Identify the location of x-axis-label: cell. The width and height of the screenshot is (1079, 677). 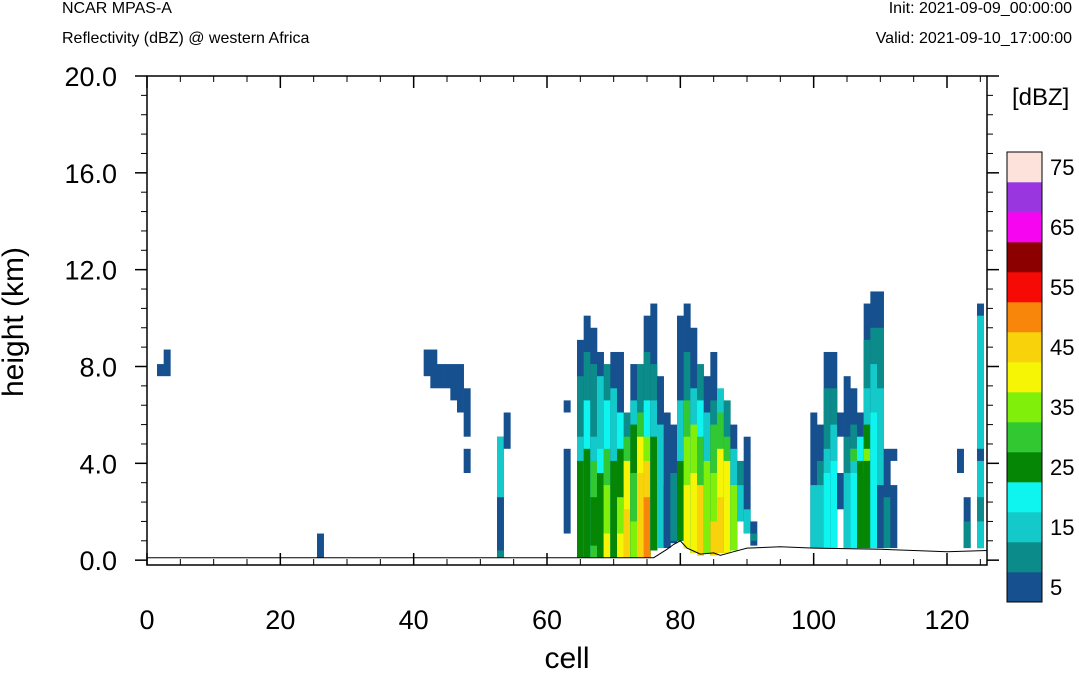
(566, 658).